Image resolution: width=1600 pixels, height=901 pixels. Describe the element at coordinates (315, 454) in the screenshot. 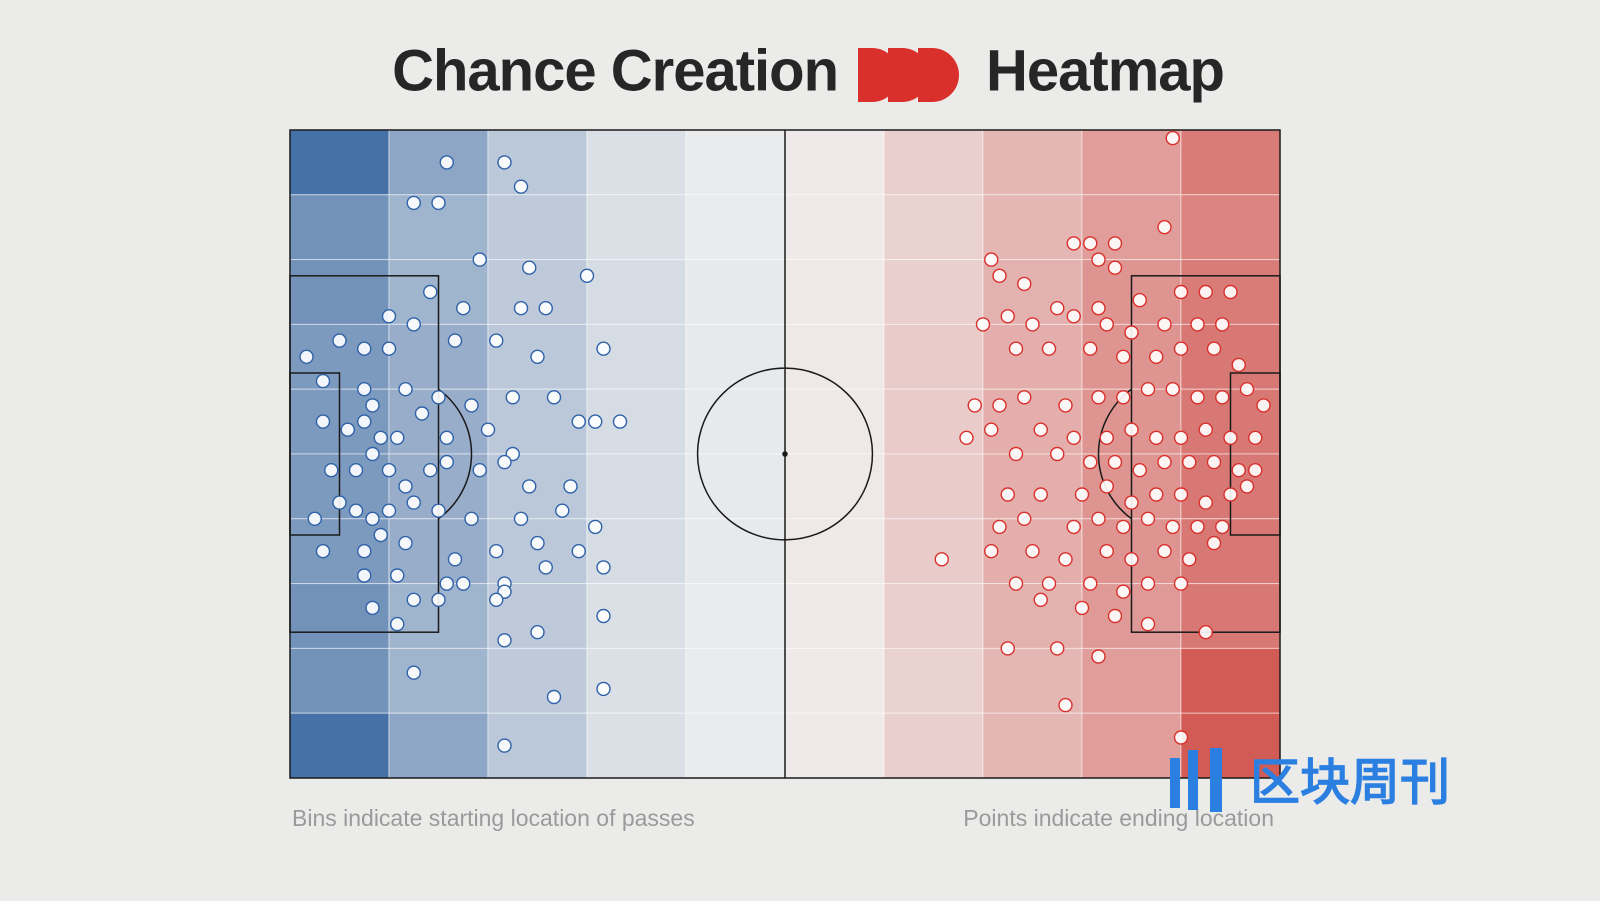

I see `pitch-box` at that location.